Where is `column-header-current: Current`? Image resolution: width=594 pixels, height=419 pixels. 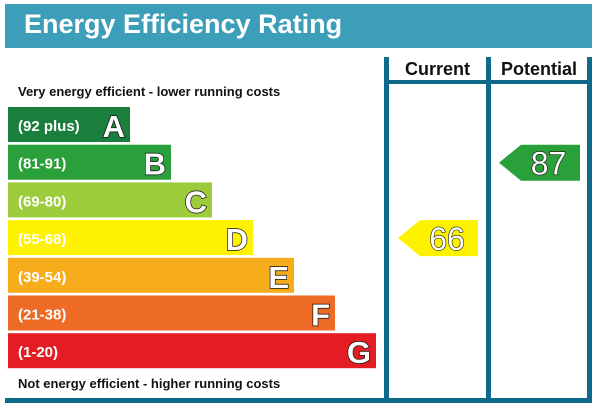 column-header-current: Current is located at coordinates (437, 69).